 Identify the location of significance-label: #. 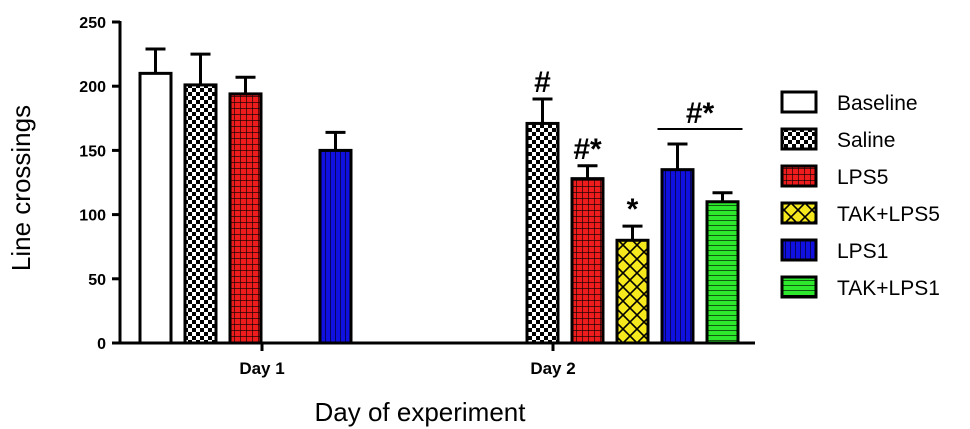
(542, 82).